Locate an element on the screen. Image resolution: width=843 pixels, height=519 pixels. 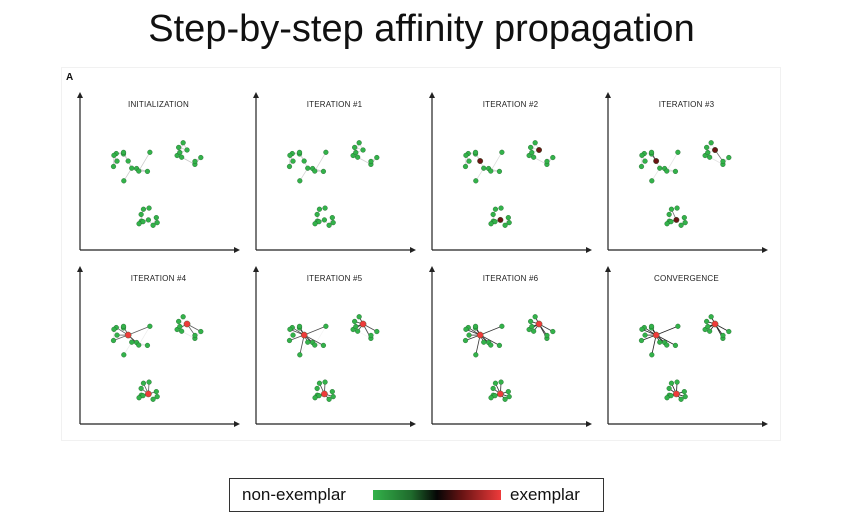
panel-iteration-6: ITERATION #6 is located at coordinates (510, 346).